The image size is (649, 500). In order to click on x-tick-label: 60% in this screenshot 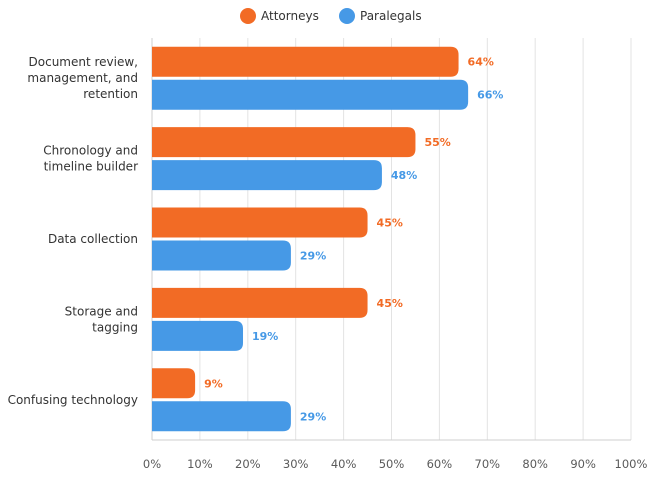, I will do `click(440, 464)`.